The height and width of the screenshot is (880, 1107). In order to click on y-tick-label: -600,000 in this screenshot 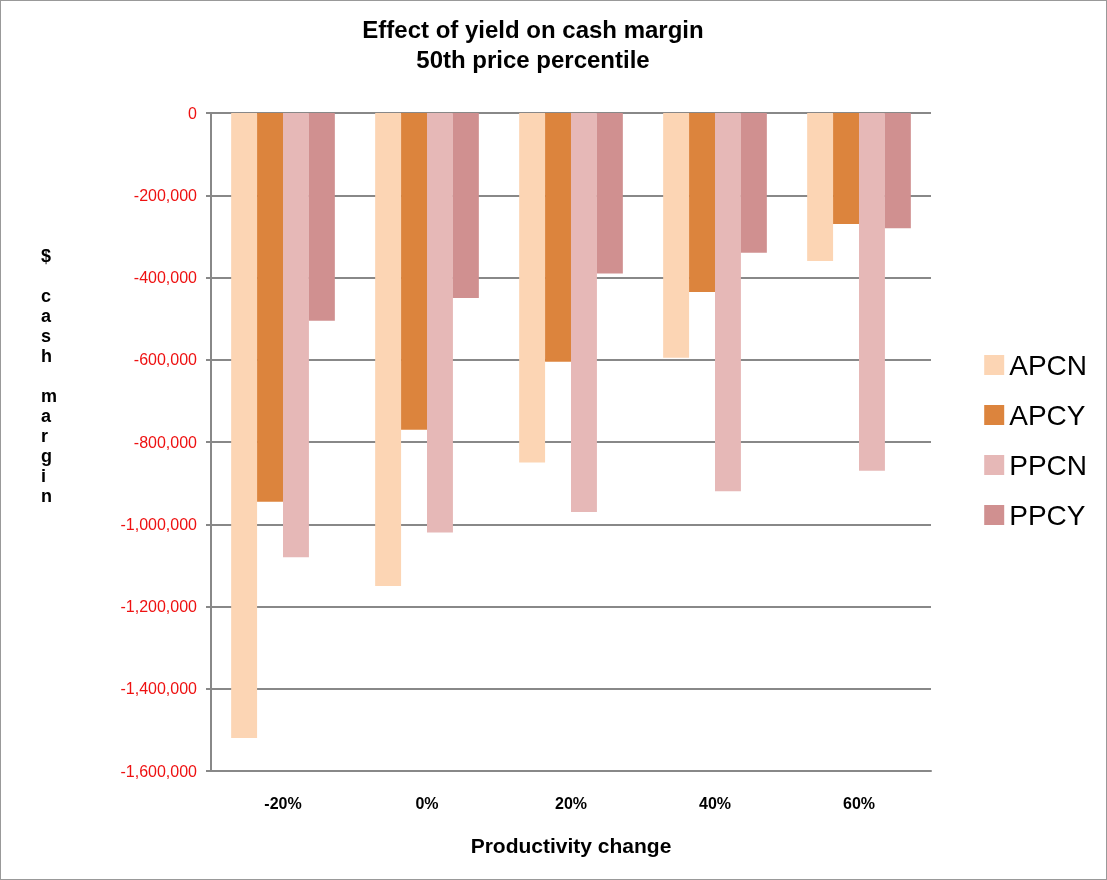, I will do `click(165, 360)`.